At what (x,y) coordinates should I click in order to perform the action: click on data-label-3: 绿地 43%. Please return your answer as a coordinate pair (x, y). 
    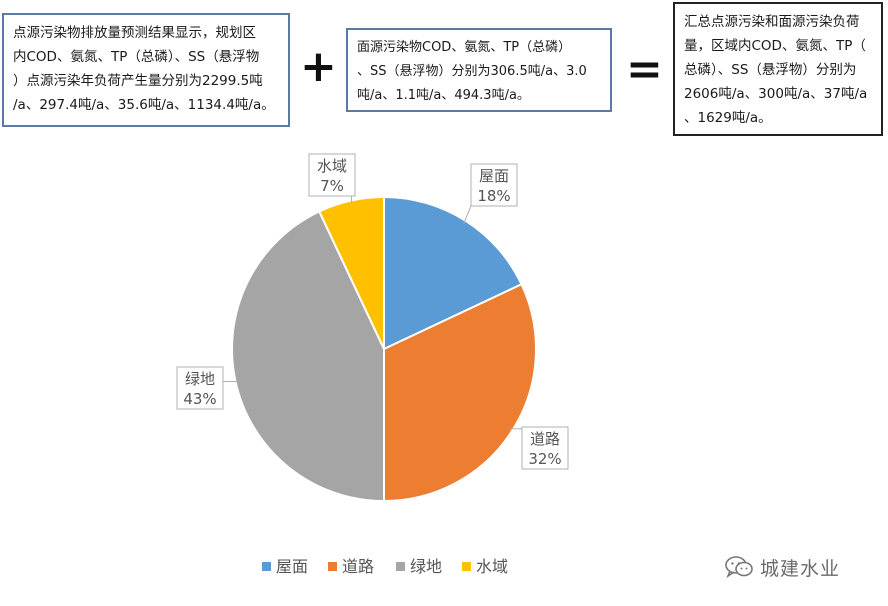
    Looking at the image, I should click on (207, 388).